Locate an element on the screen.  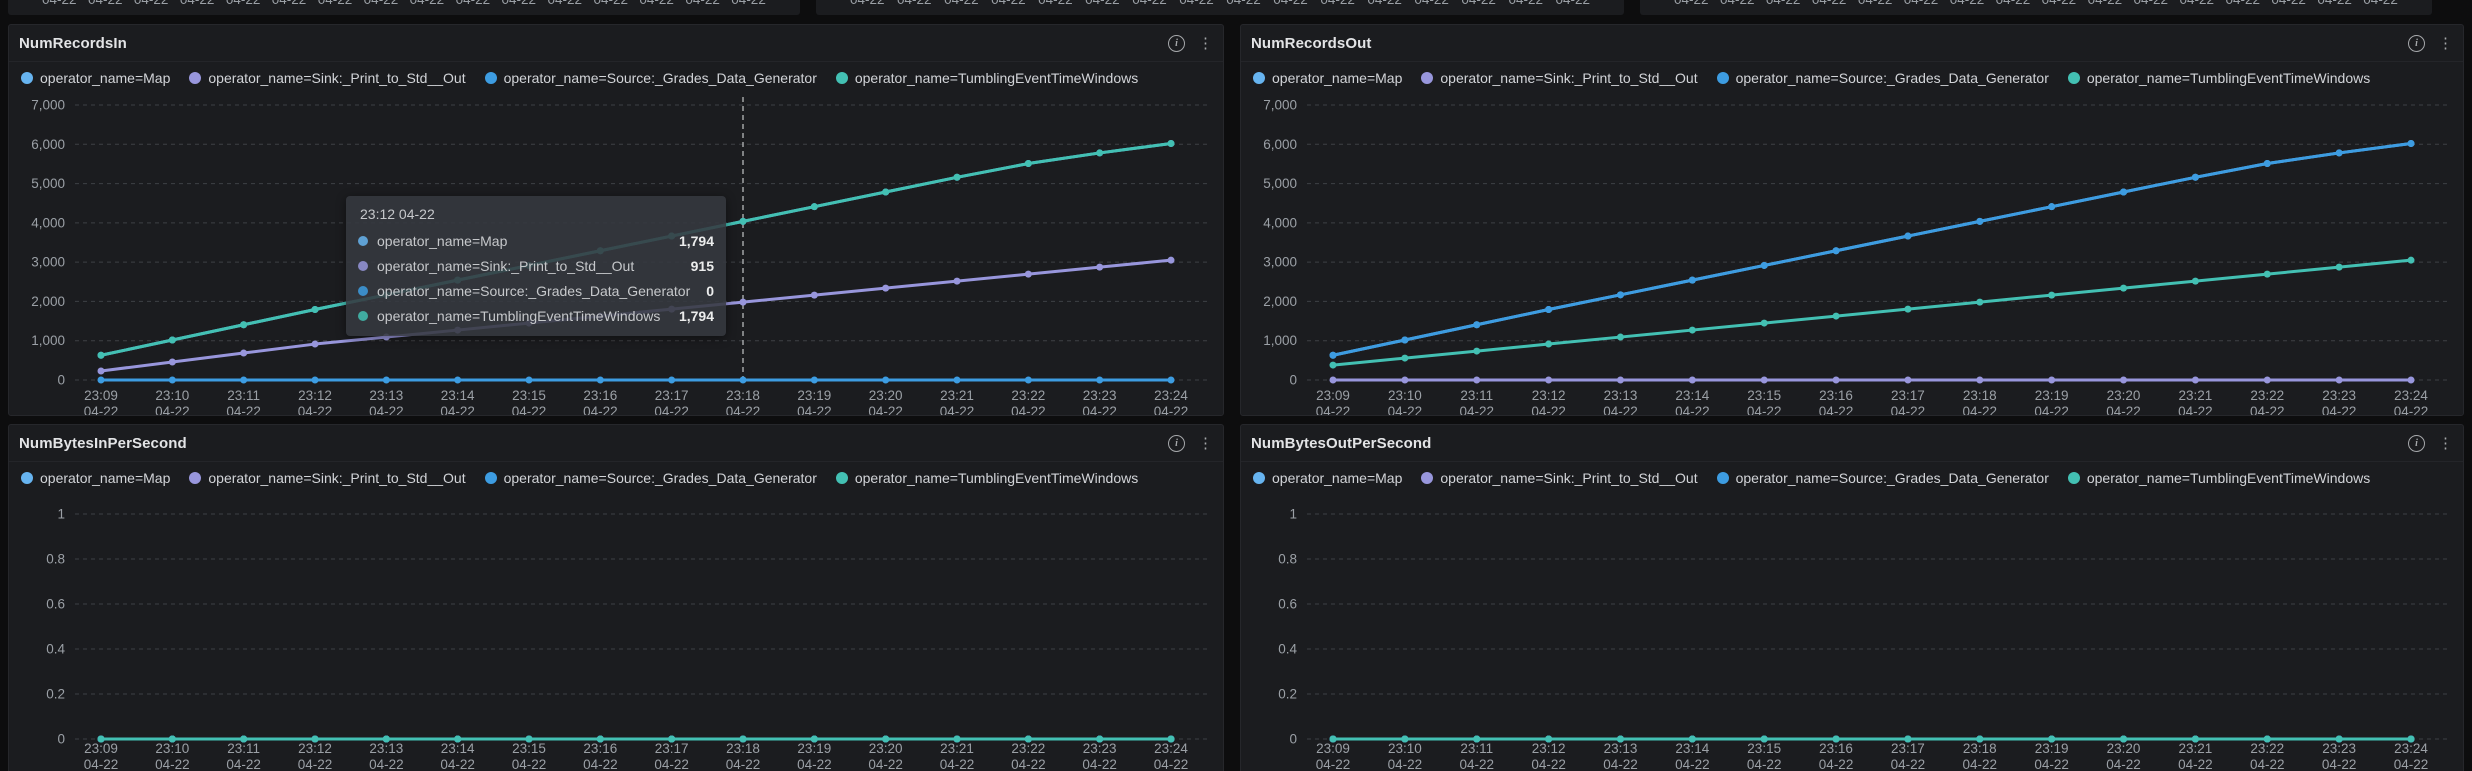
tooltip-row: operator_name=Sink:_Print_to_Std__Out 915 is located at coordinates (536, 265).